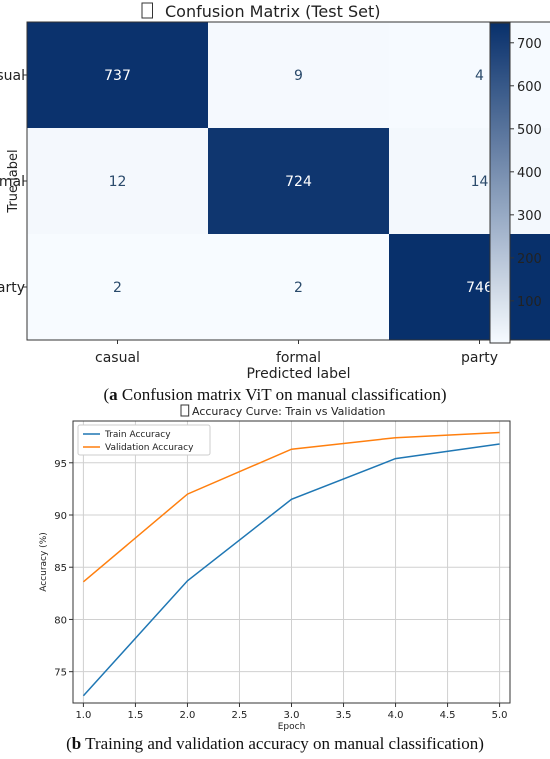 The height and width of the screenshot is (759, 550). I want to click on colorbar-tick-label: 600, so click(529, 87).